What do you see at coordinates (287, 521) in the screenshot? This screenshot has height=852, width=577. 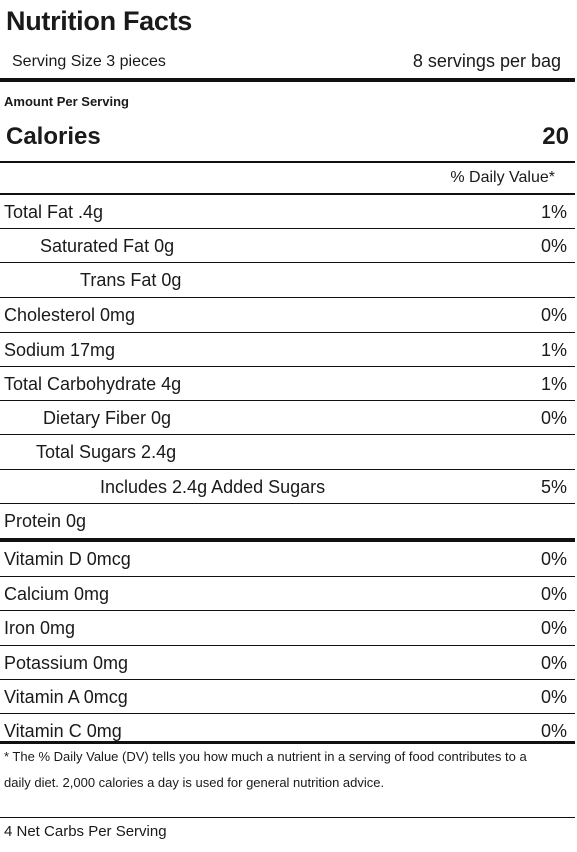 I see `nutrient-row-protein: Protein 0g` at bounding box center [287, 521].